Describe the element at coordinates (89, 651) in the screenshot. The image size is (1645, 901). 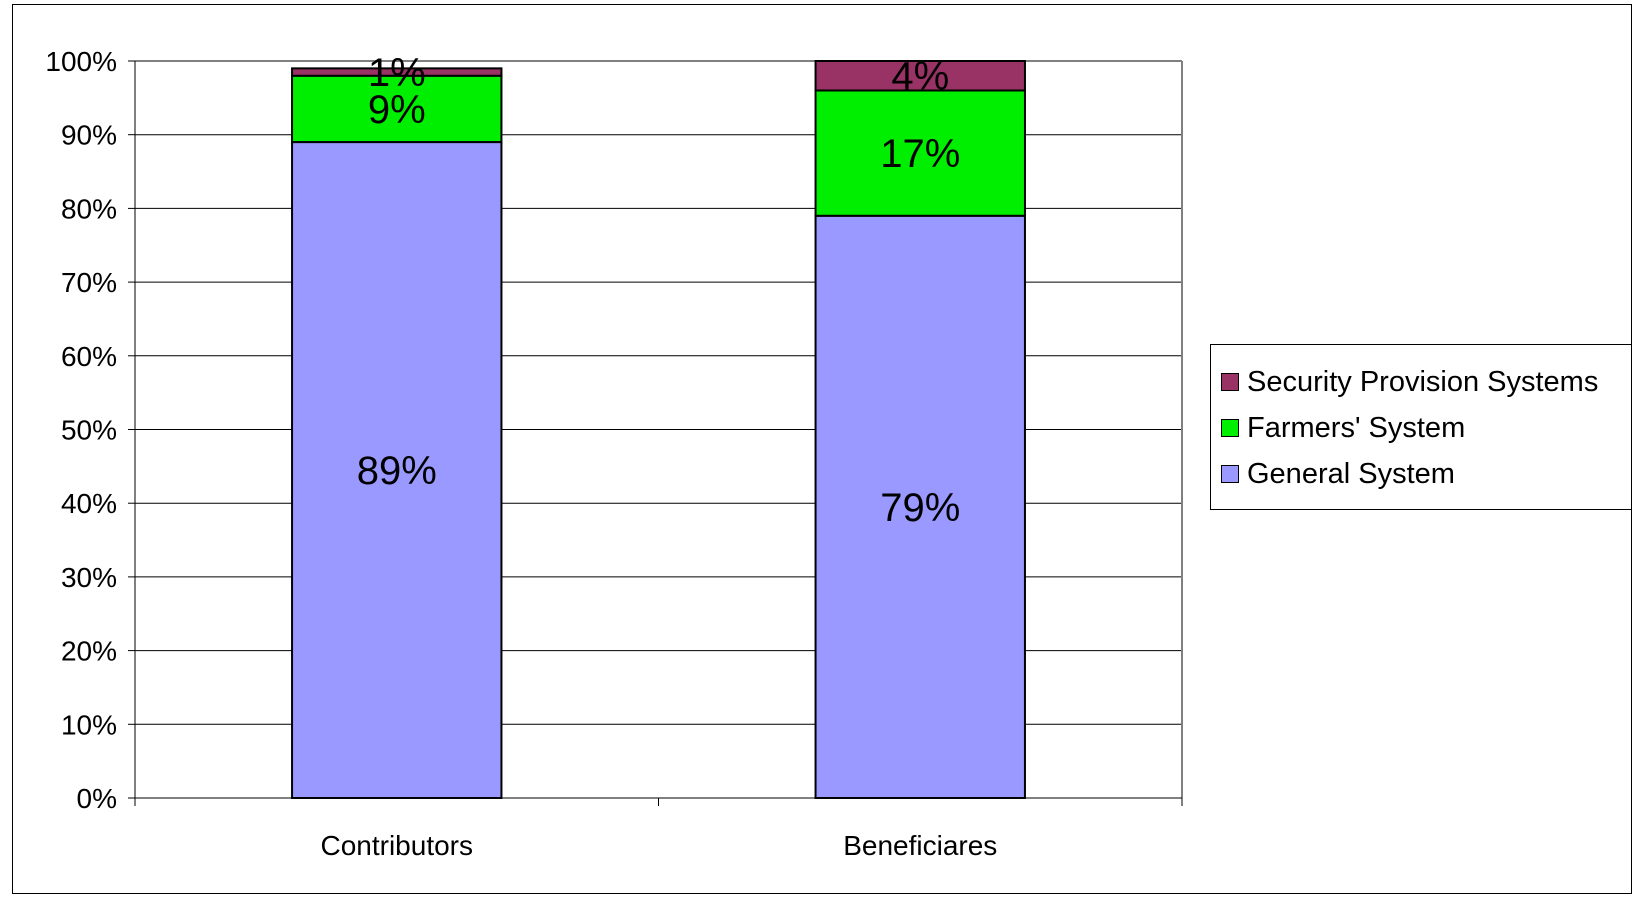
I see `y-tick-label: 20%` at that location.